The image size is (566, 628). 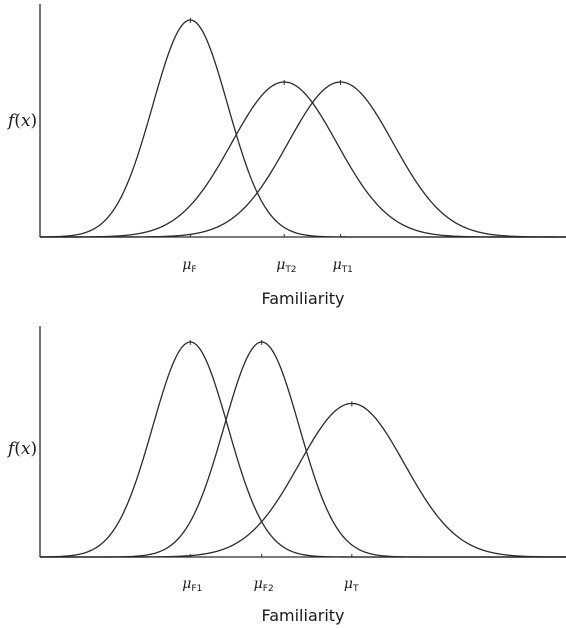 What do you see at coordinates (189, 266) in the screenshot?
I see `tick-label-f: μF` at bounding box center [189, 266].